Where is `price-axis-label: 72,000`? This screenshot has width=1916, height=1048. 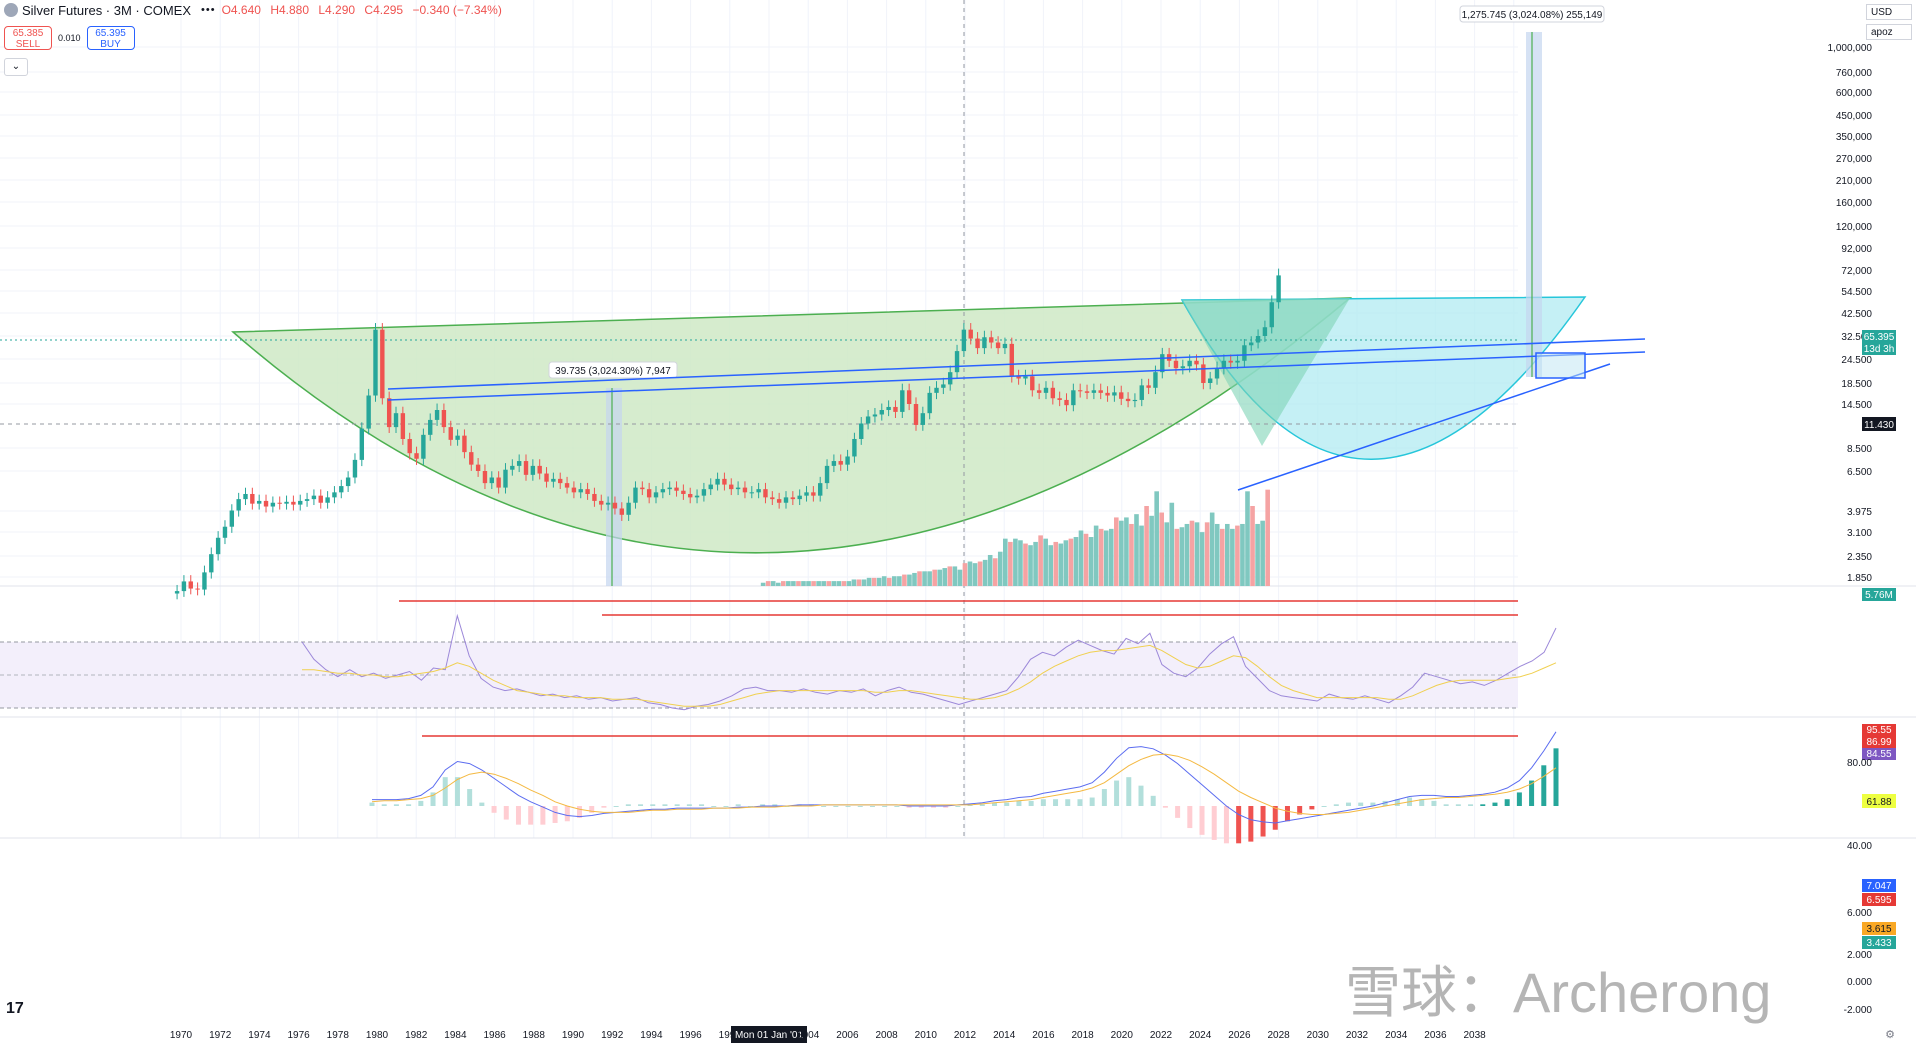 price-axis-label: 72,000 is located at coordinates (1856, 271).